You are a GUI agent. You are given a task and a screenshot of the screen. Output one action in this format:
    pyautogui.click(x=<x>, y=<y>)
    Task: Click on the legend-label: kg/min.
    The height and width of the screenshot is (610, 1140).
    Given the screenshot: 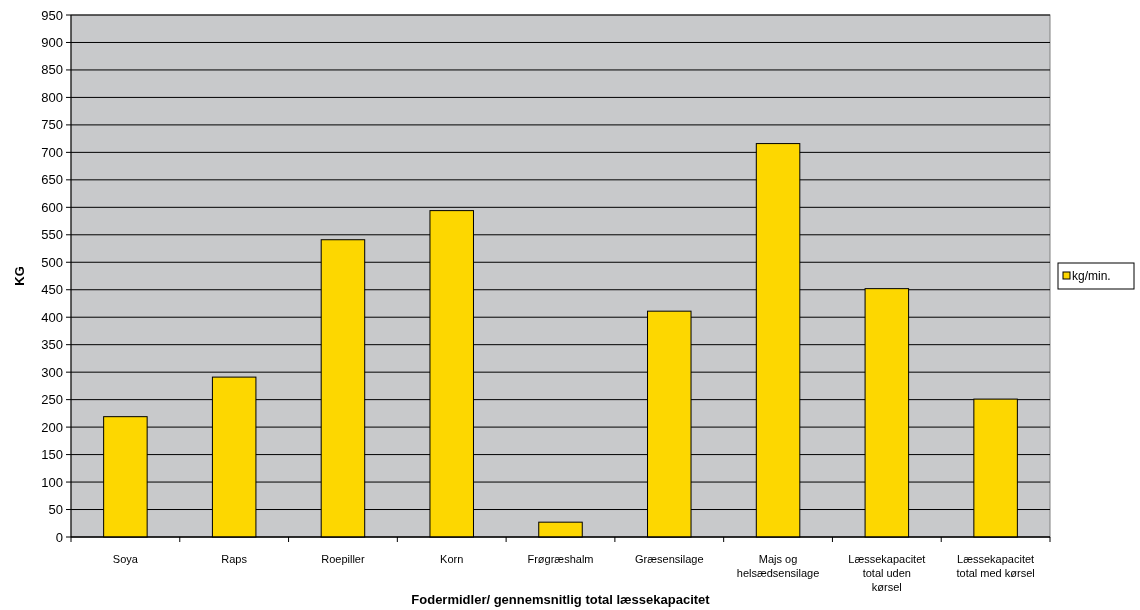 What is the action you would take?
    pyautogui.click(x=1091, y=276)
    